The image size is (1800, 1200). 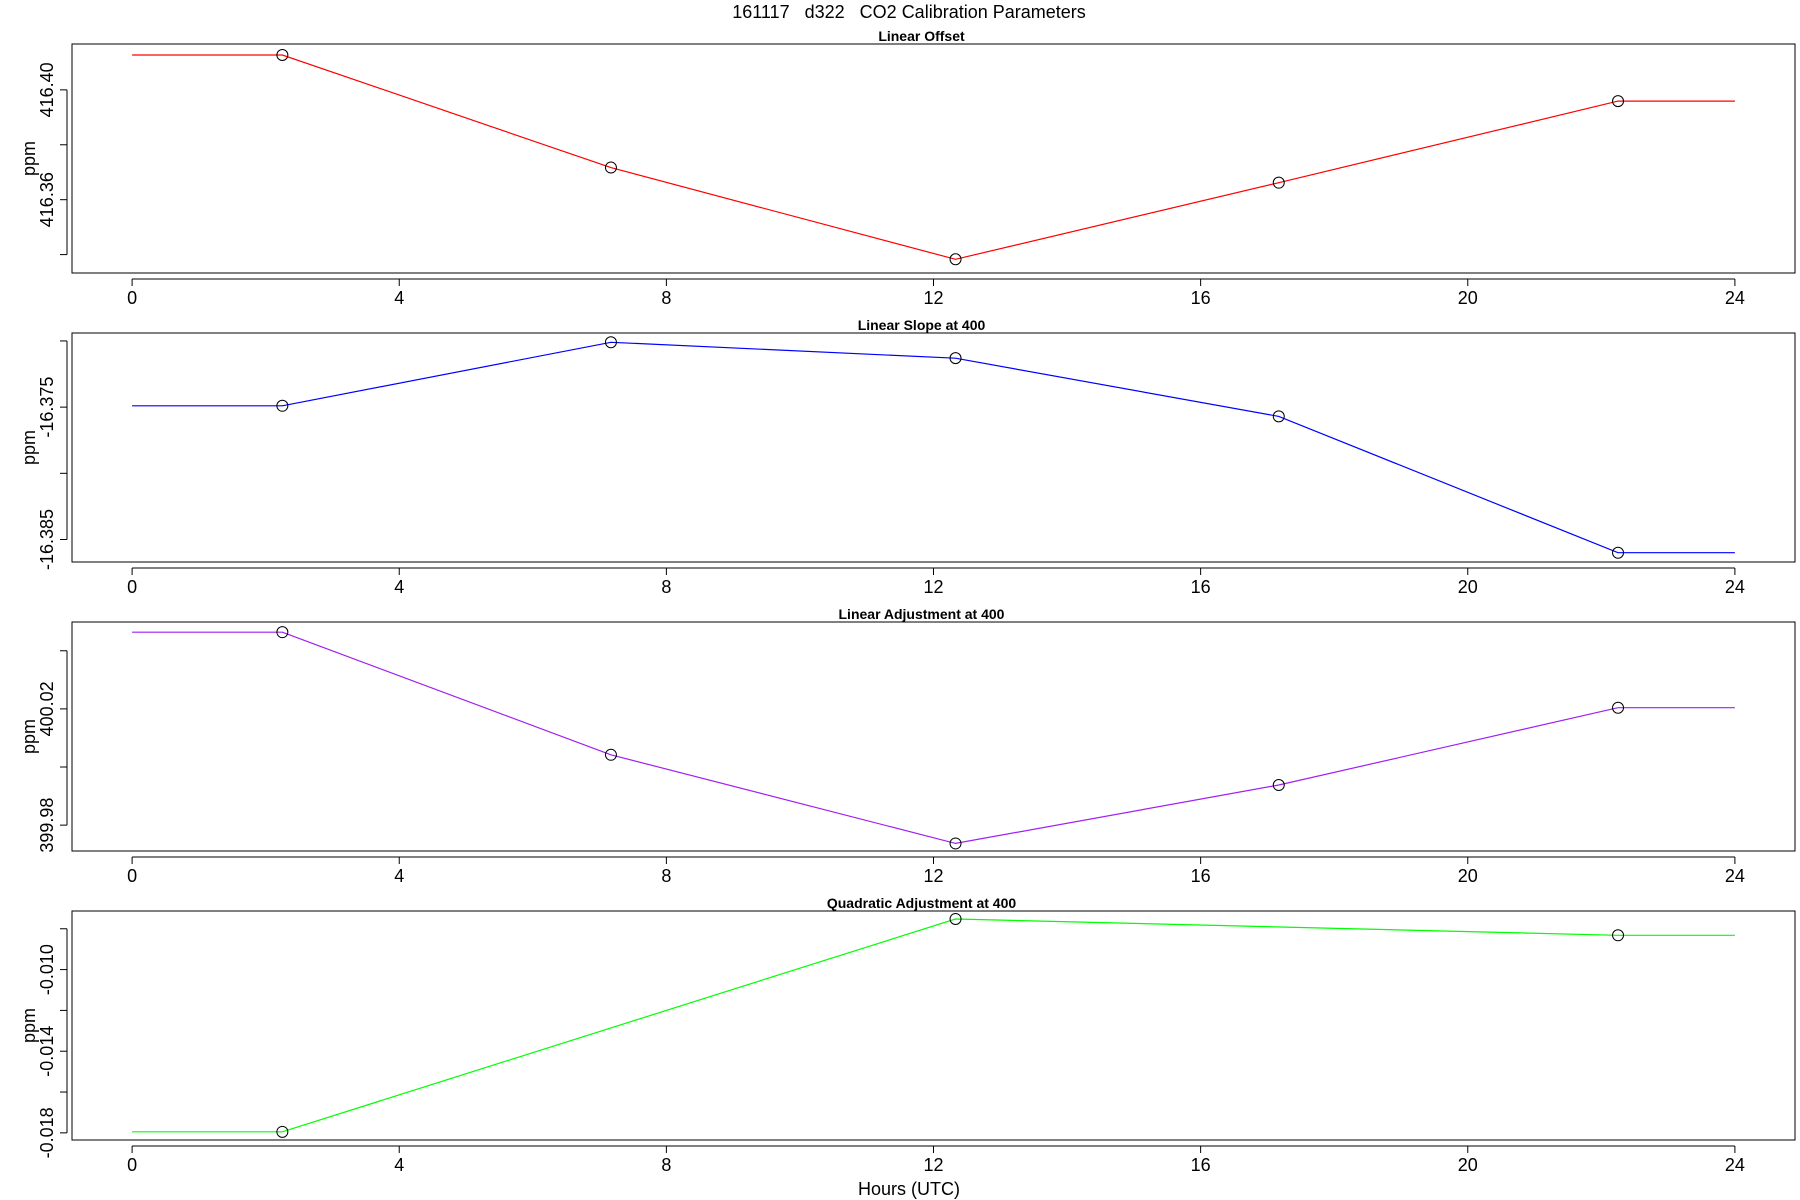 What do you see at coordinates (47, 969) in the screenshot?
I see `y-tick-label: -0.010` at bounding box center [47, 969].